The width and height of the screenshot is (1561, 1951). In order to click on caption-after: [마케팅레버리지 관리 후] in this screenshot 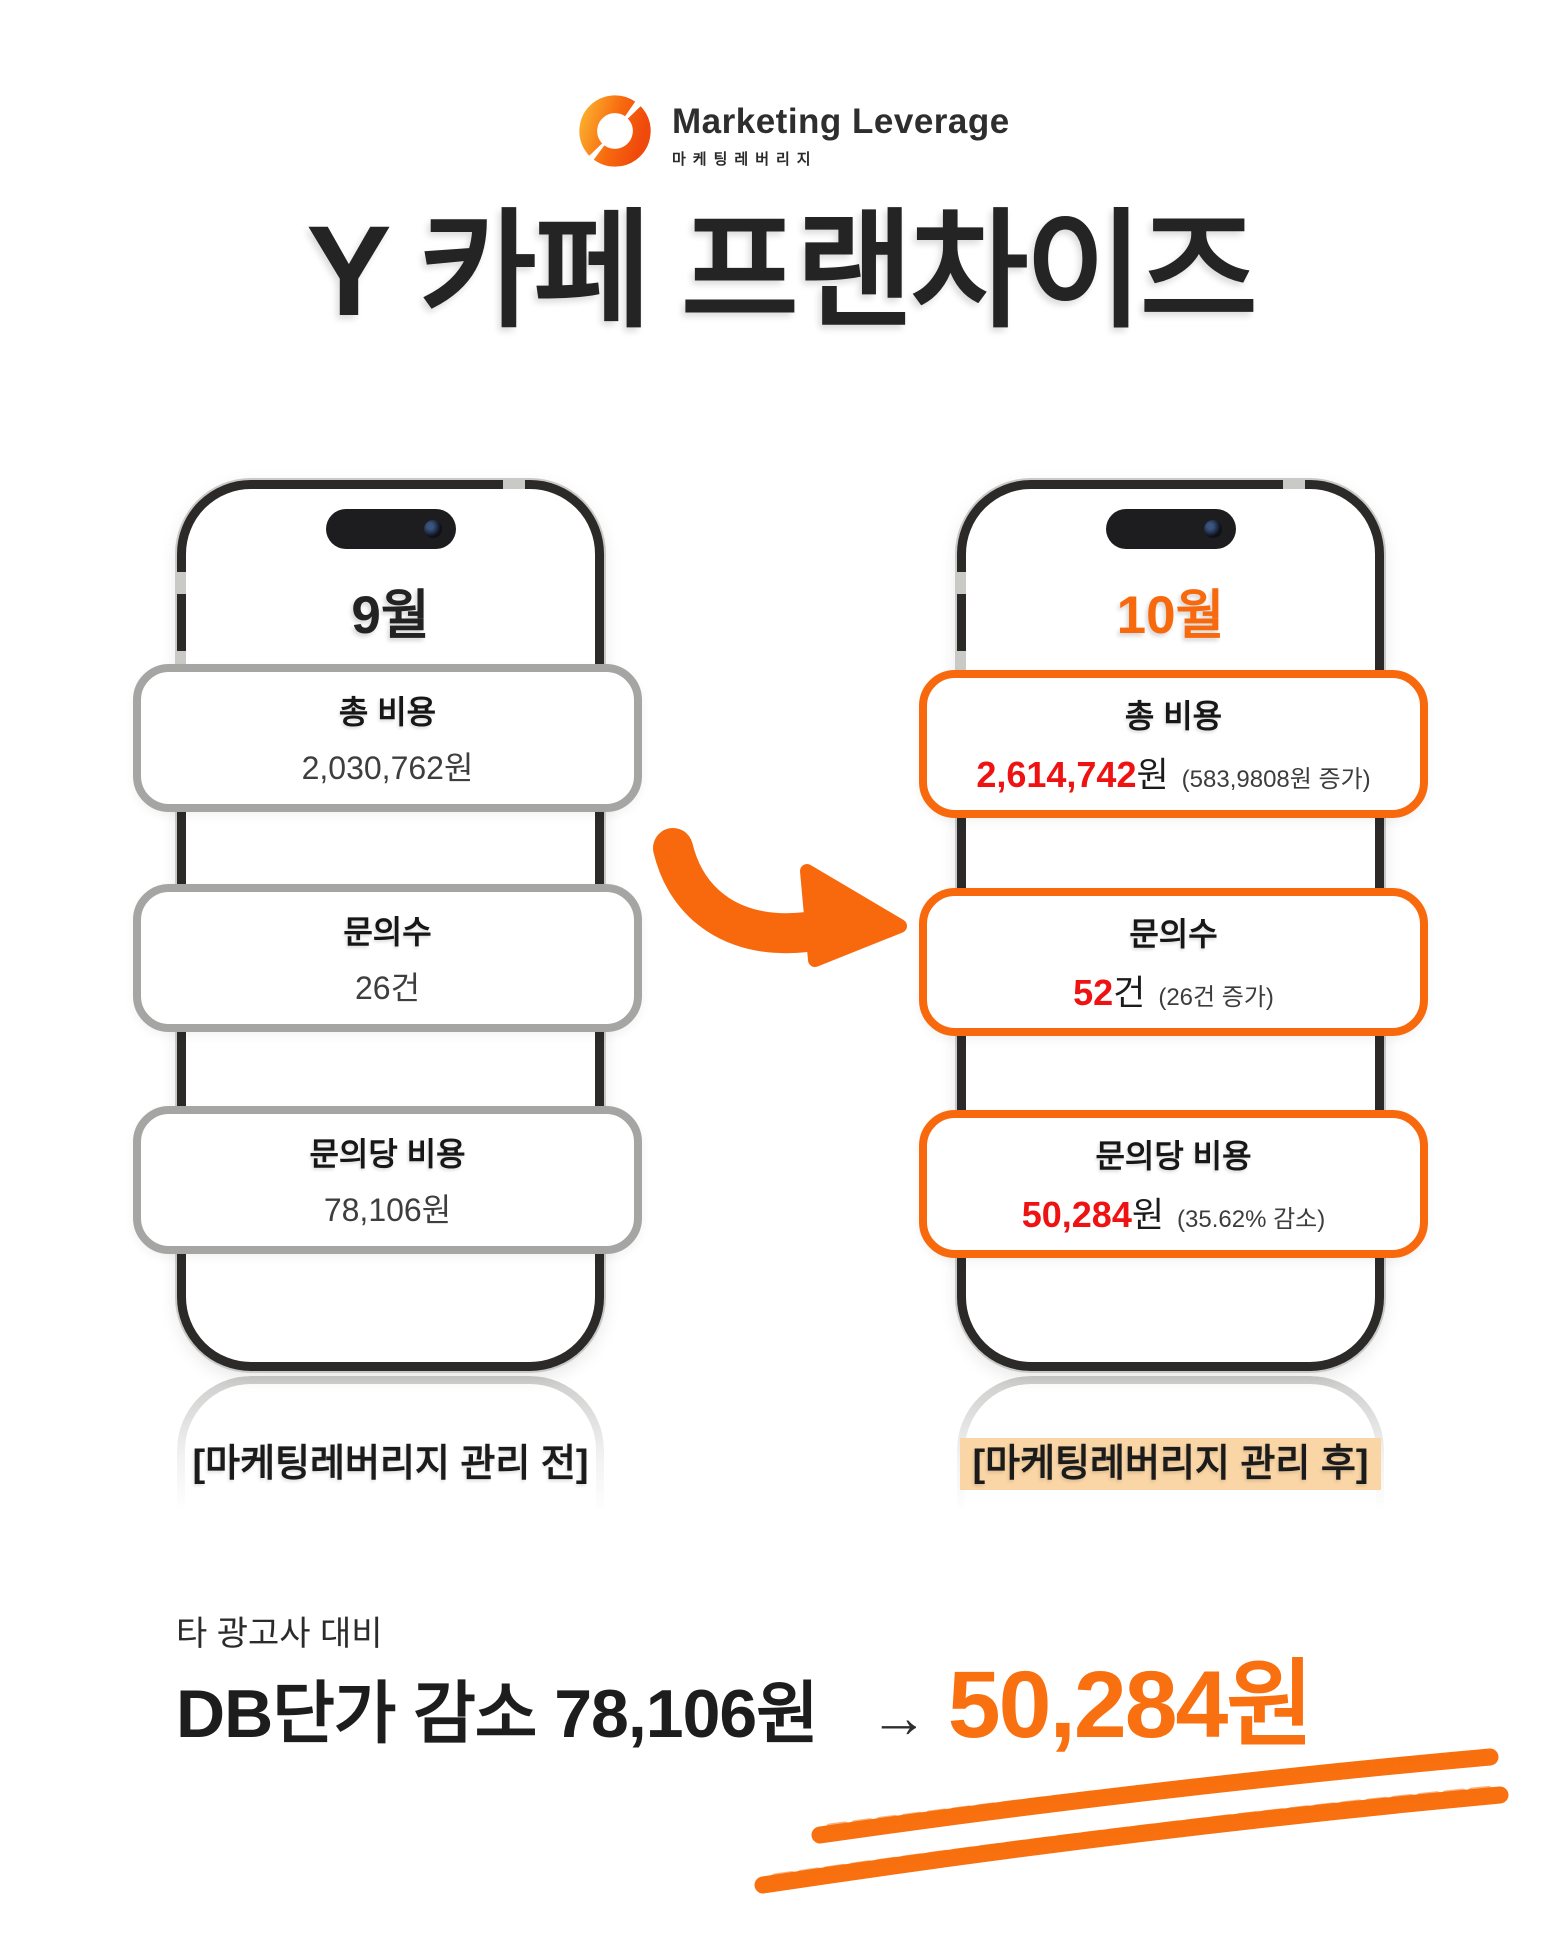, I will do `click(1170, 1461)`.